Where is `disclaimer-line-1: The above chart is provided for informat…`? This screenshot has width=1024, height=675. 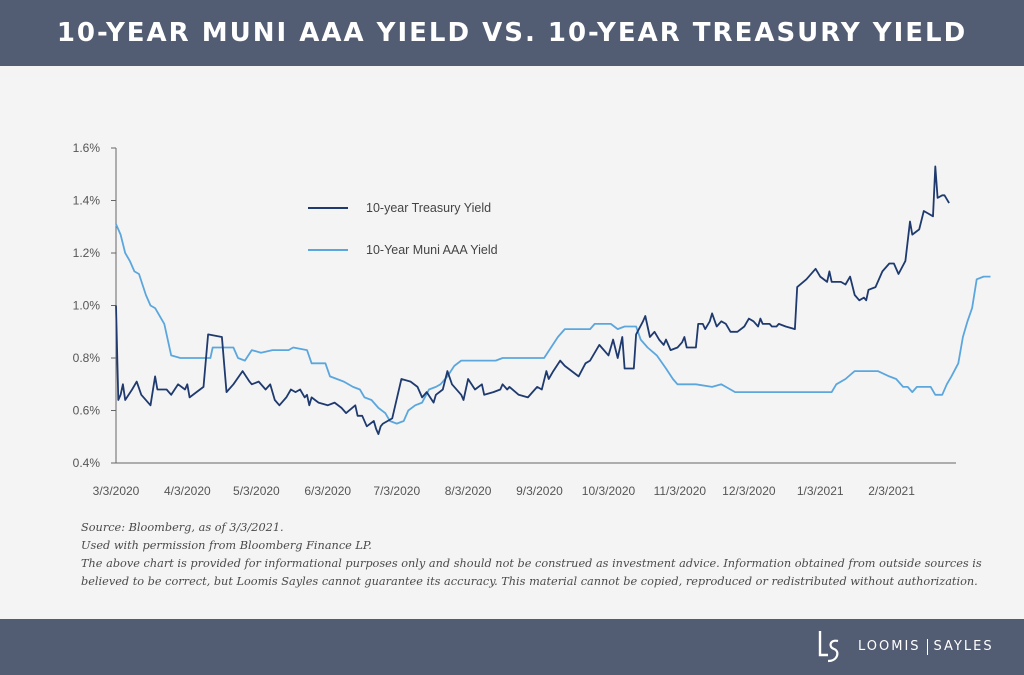
disclaimer-line-1: The above chart is provided for informat… is located at coordinates (531, 563).